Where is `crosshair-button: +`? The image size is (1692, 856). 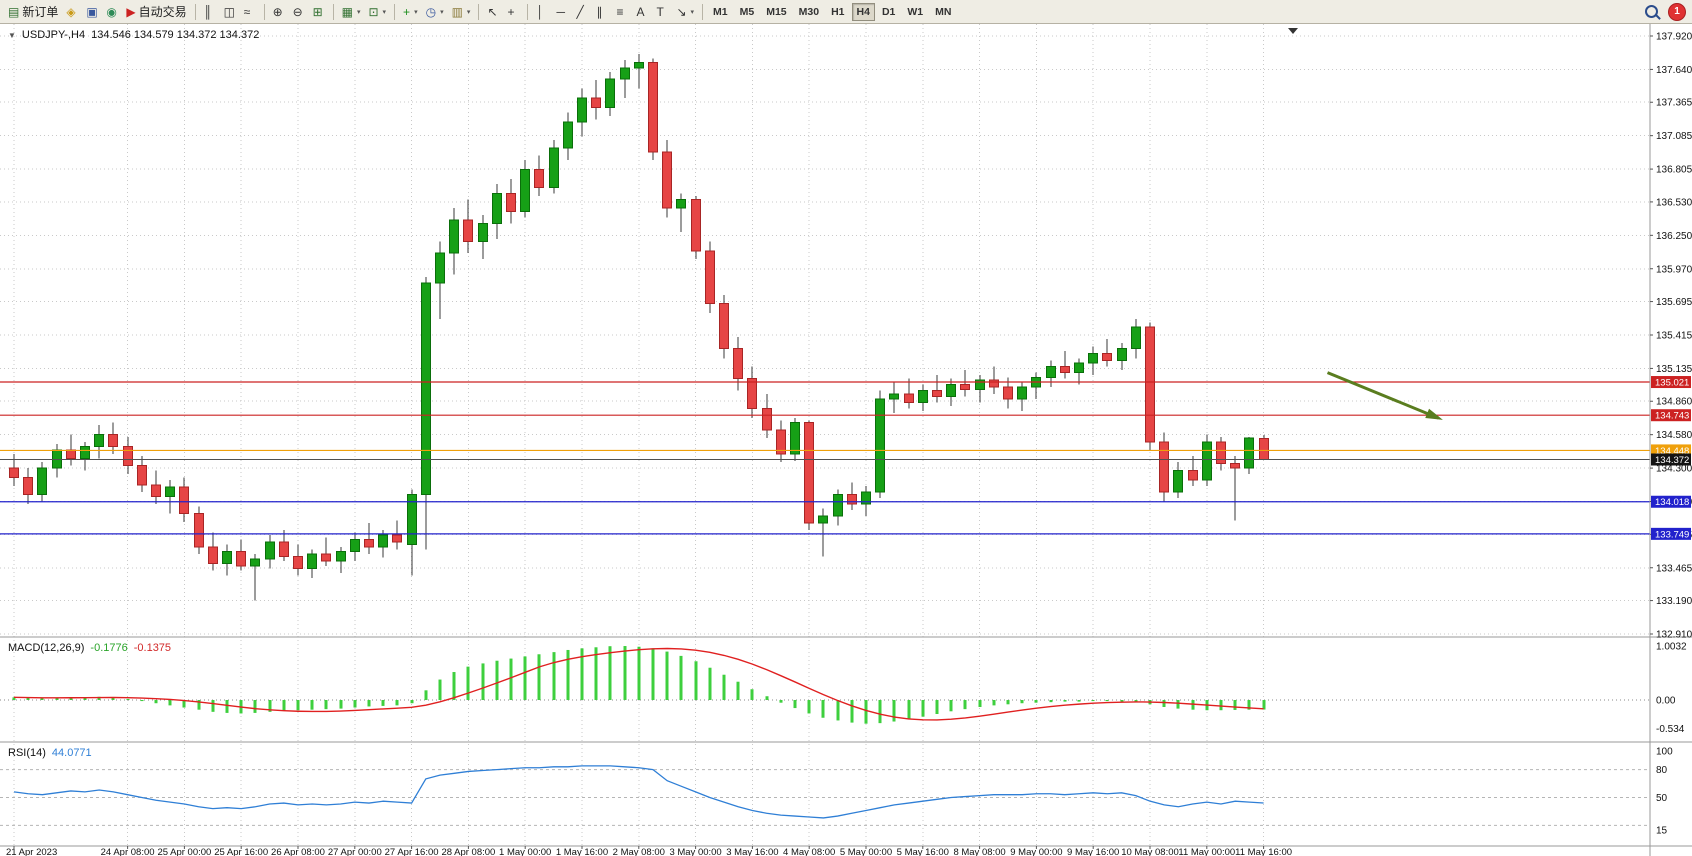
crosshair-button: + is located at coordinates (513, 12).